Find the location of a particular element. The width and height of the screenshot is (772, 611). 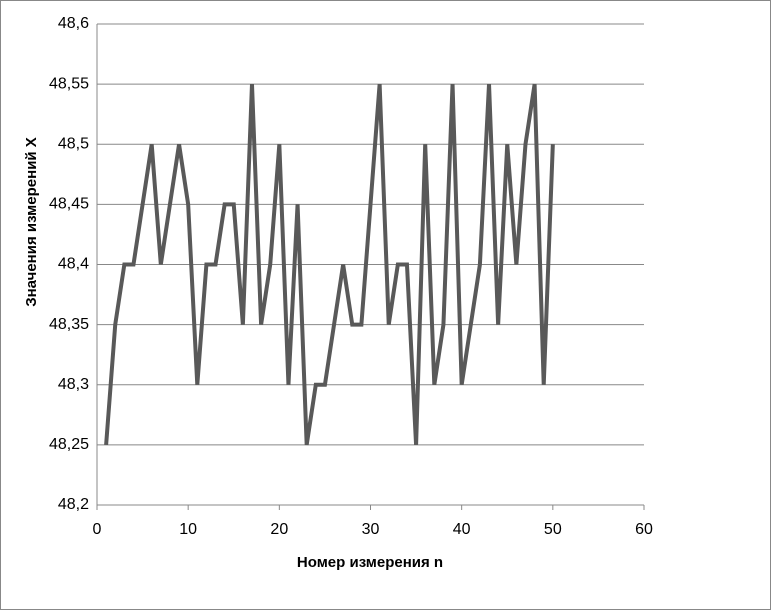

x-tick-label: 40 is located at coordinates (462, 529).